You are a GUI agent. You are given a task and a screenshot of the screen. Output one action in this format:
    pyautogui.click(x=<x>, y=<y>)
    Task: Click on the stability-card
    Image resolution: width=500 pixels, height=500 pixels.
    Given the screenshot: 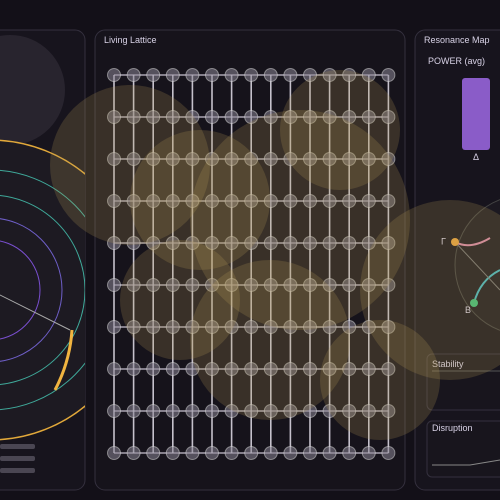 What is the action you would take?
    pyautogui.click(x=463, y=382)
    